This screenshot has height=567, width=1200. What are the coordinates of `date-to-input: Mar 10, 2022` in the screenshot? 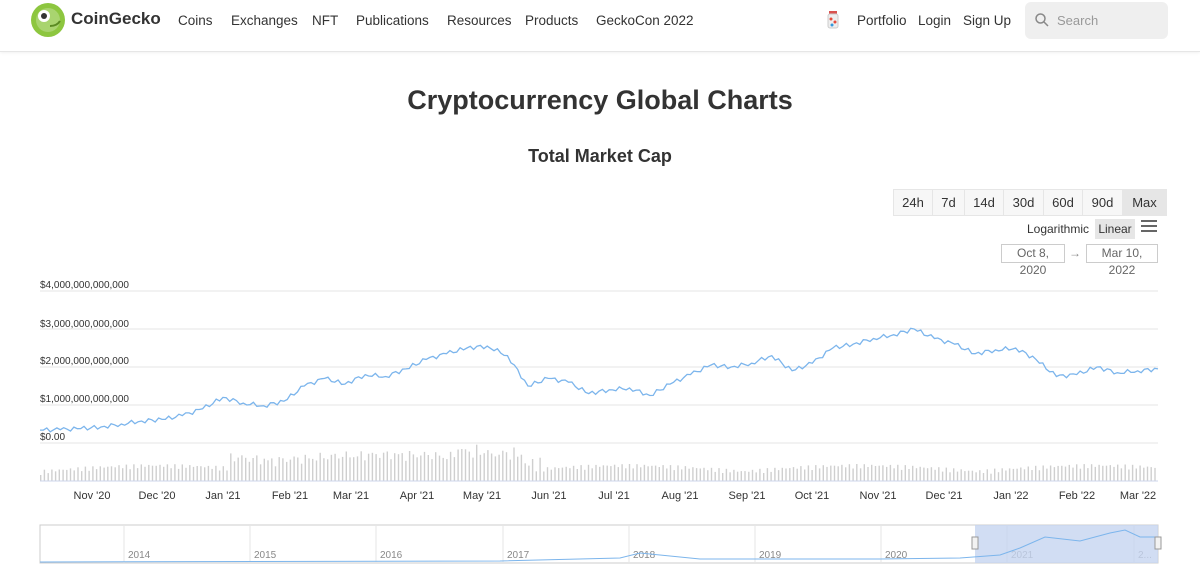 It's located at (1122, 260).